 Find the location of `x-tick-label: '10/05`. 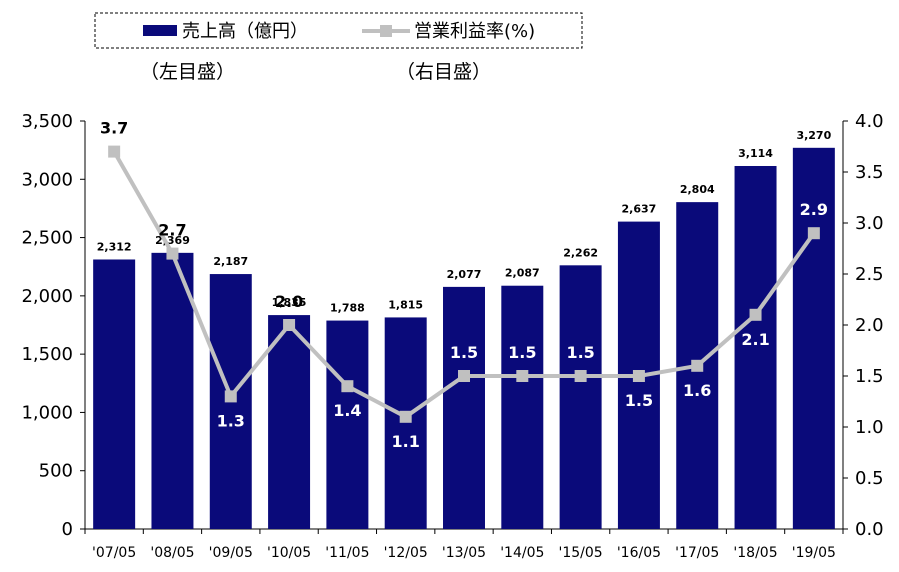

x-tick-label: '10/05 is located at coordinates (289, 553).